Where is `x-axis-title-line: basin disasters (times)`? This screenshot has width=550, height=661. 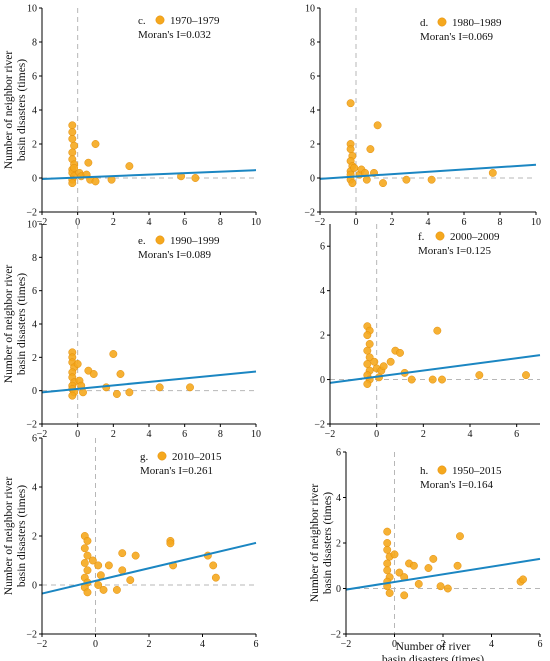 x-axis-title-line: basin disasters (times) is located at coordinates (433, 657).